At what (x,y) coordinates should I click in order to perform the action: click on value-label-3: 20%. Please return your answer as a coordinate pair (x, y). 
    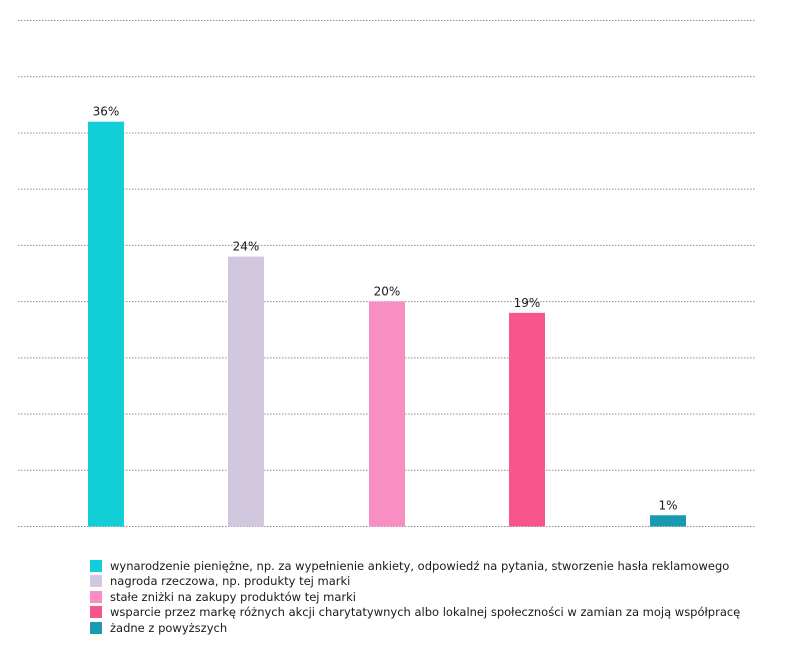
    Looking at the image, I should click on (387, 292).